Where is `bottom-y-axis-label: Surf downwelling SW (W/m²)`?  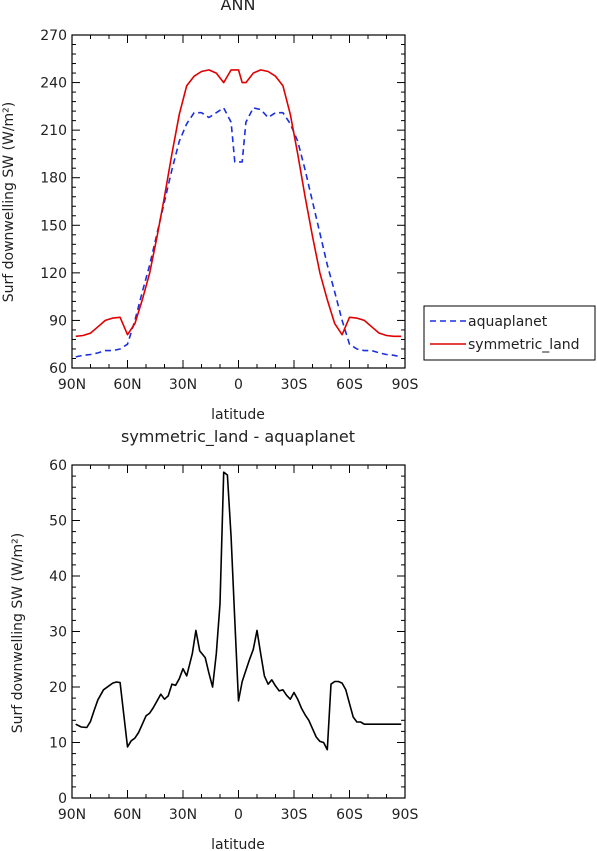 bottom-y-axis-label: Surf downwelling SW (W/m²) is located at coordinates (18, 633).